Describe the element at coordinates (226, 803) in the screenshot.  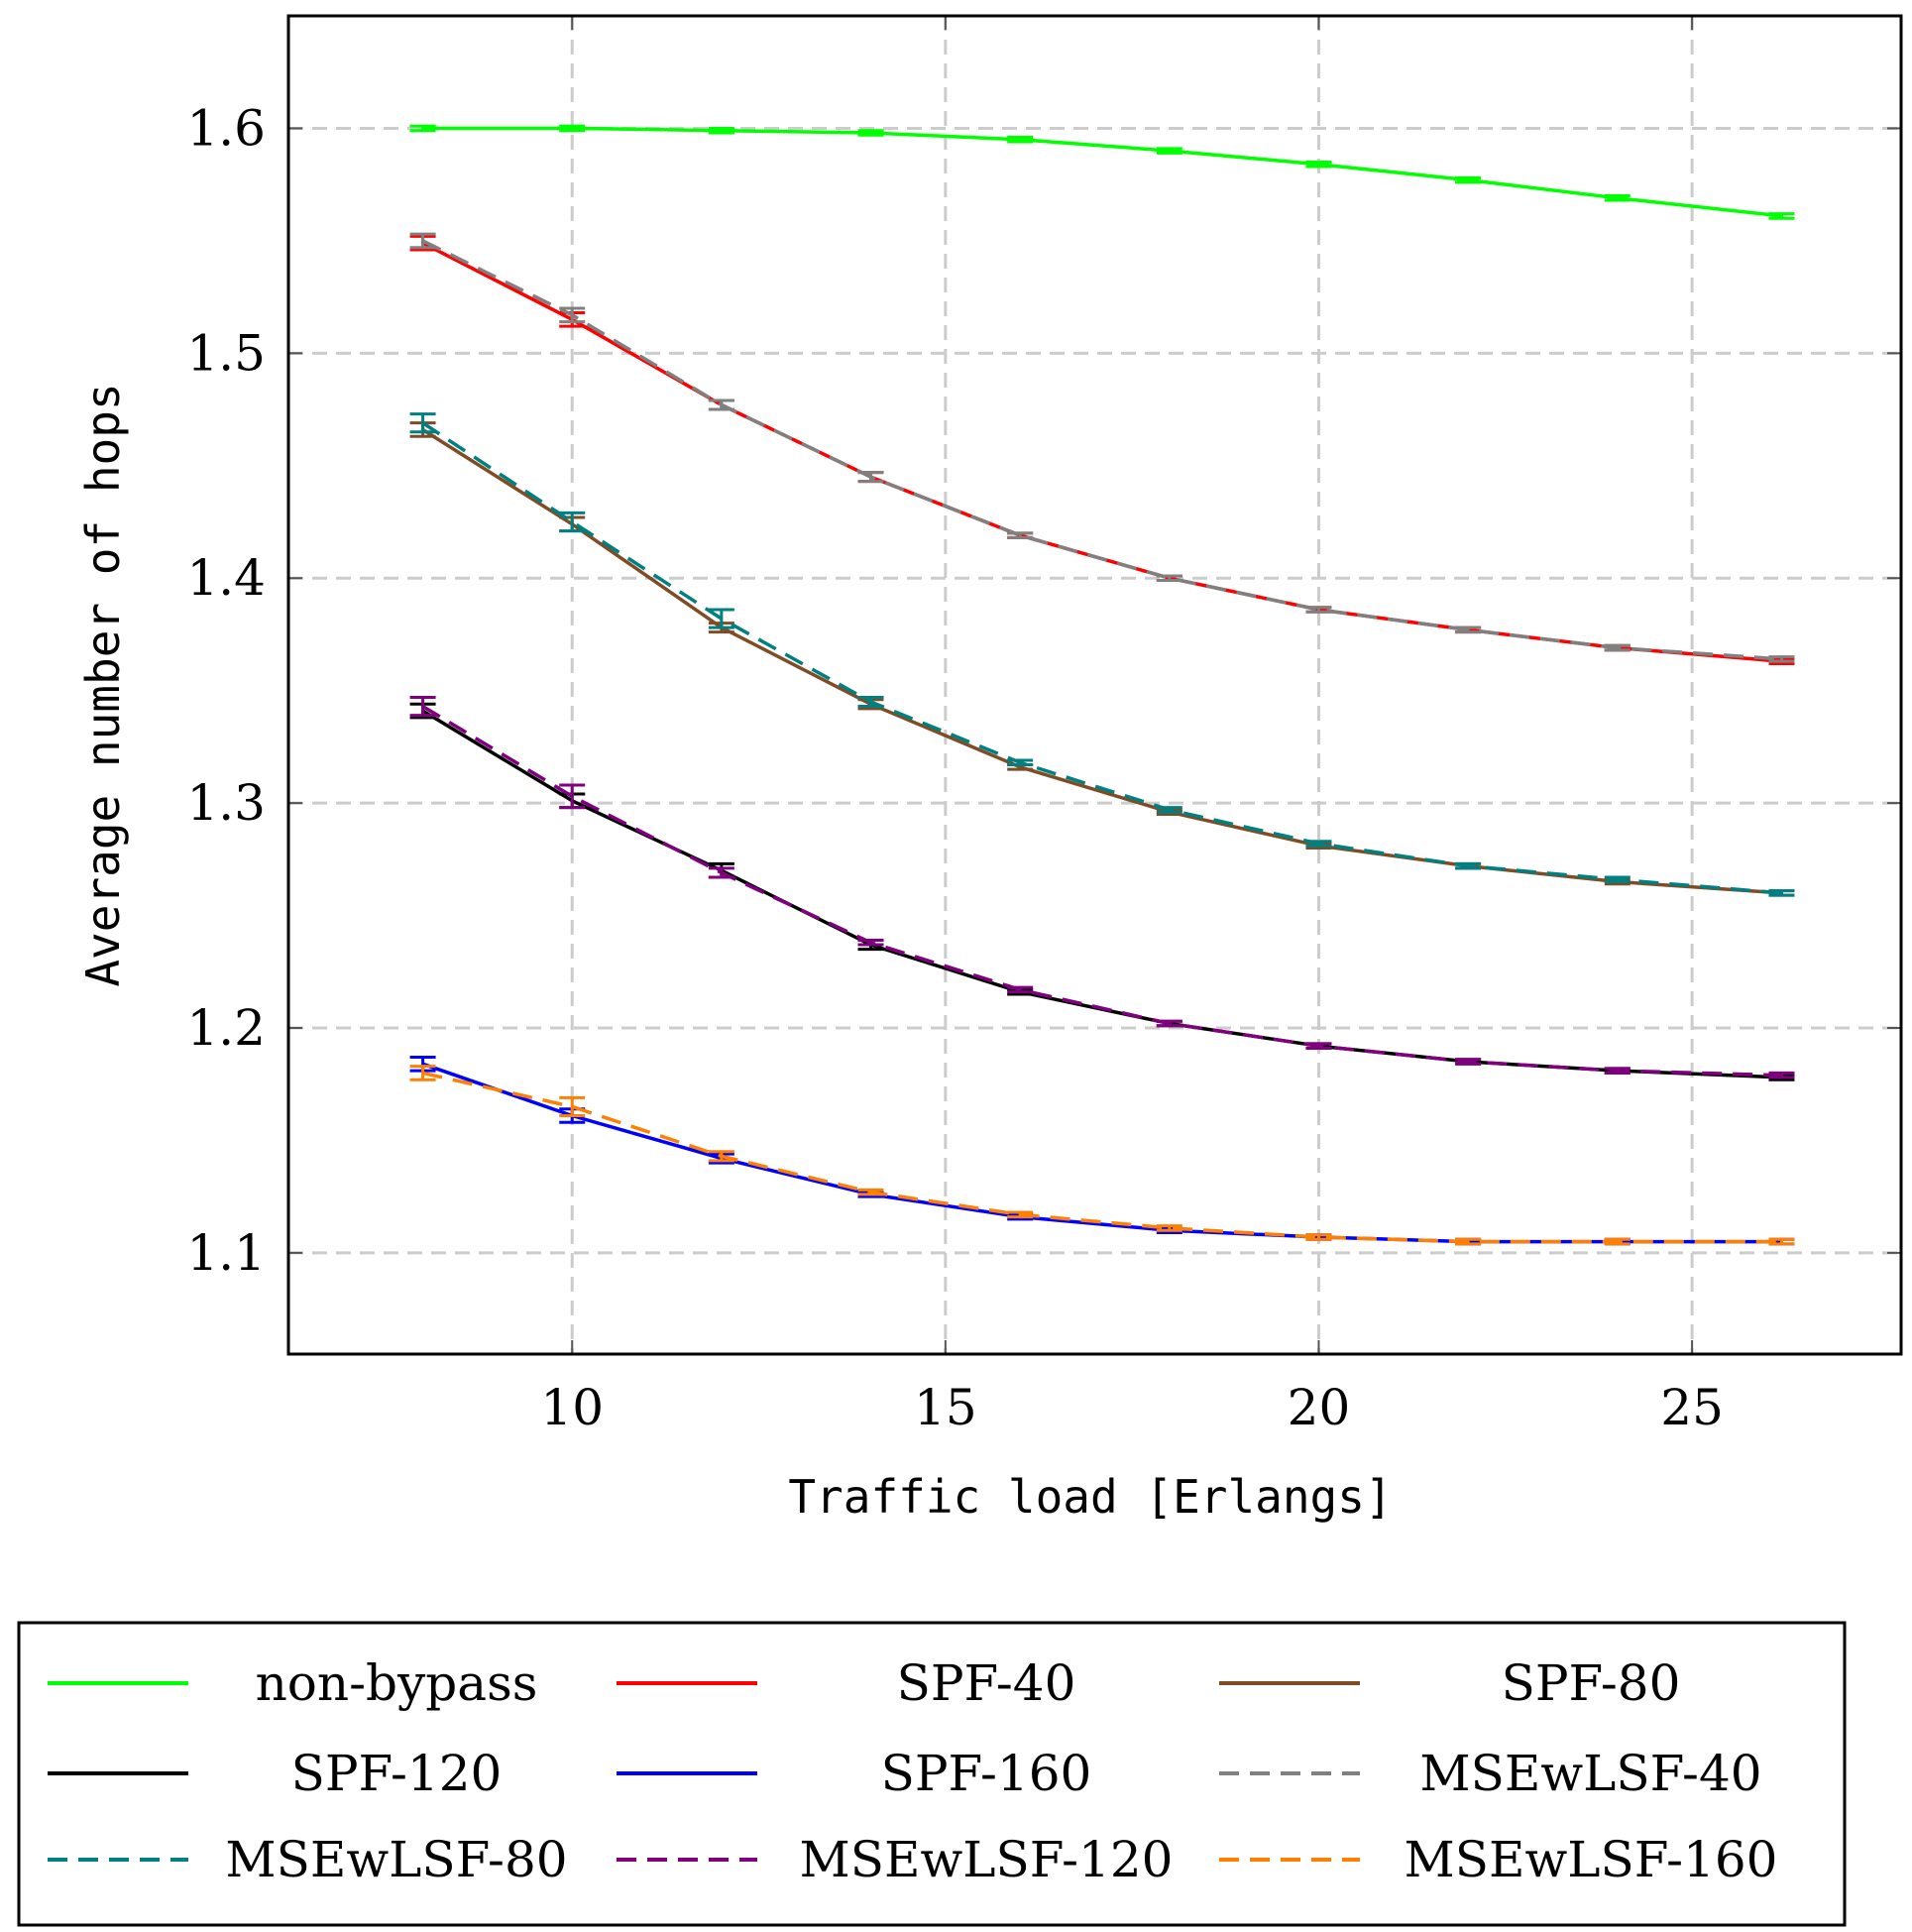
I see `y-tick-label: 1.3` at that location.